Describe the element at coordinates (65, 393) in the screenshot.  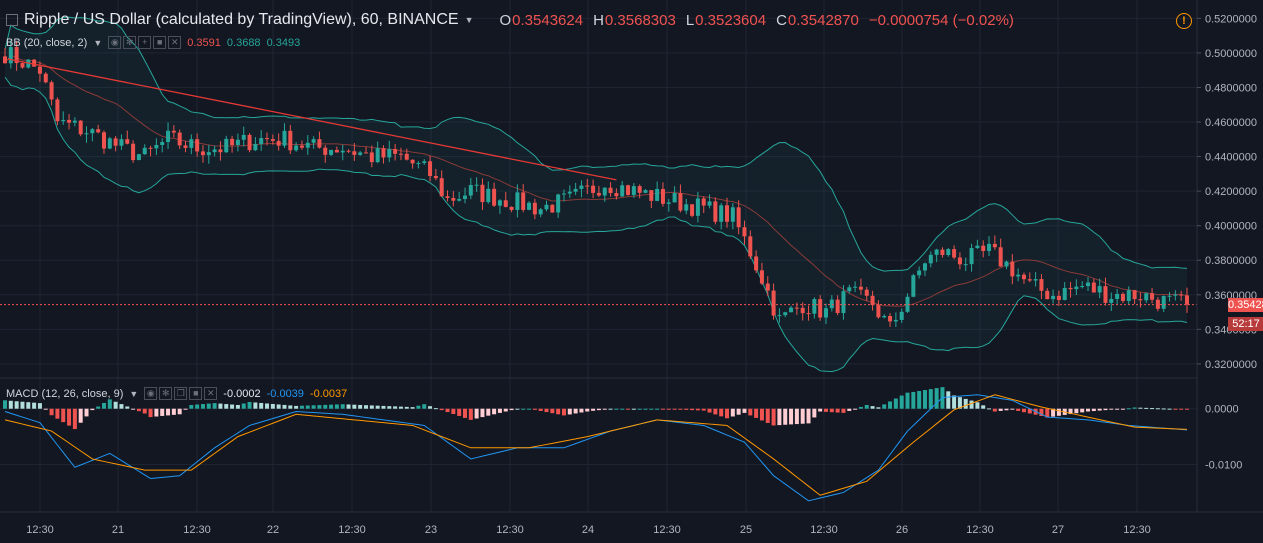
I see `macd-label: MACD (12, 26, close, 9)` at that location.